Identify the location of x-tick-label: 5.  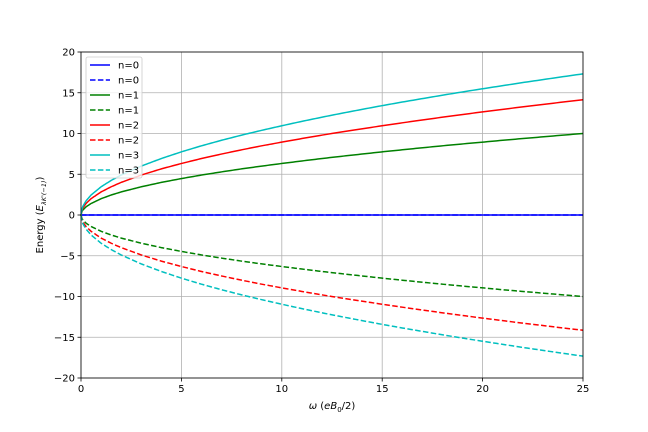
(181, 389).